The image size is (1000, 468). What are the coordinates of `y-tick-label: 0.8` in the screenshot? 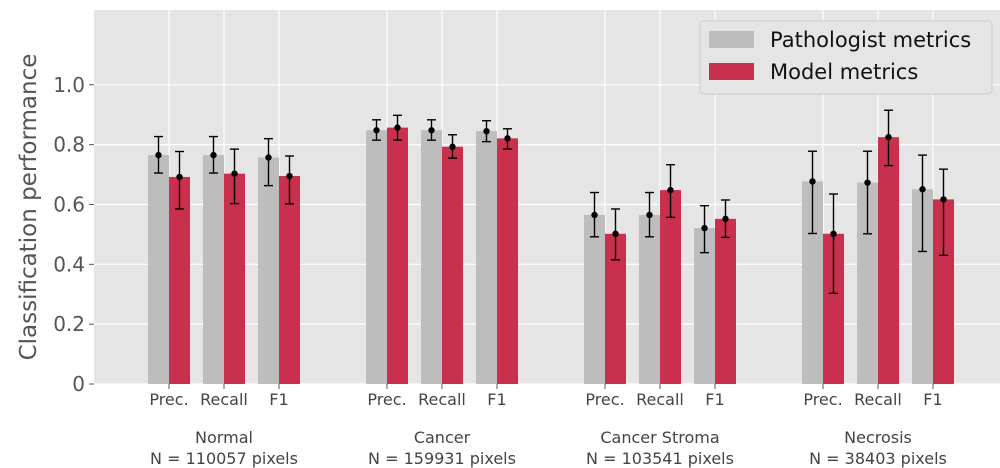 It's located at (69, 145).